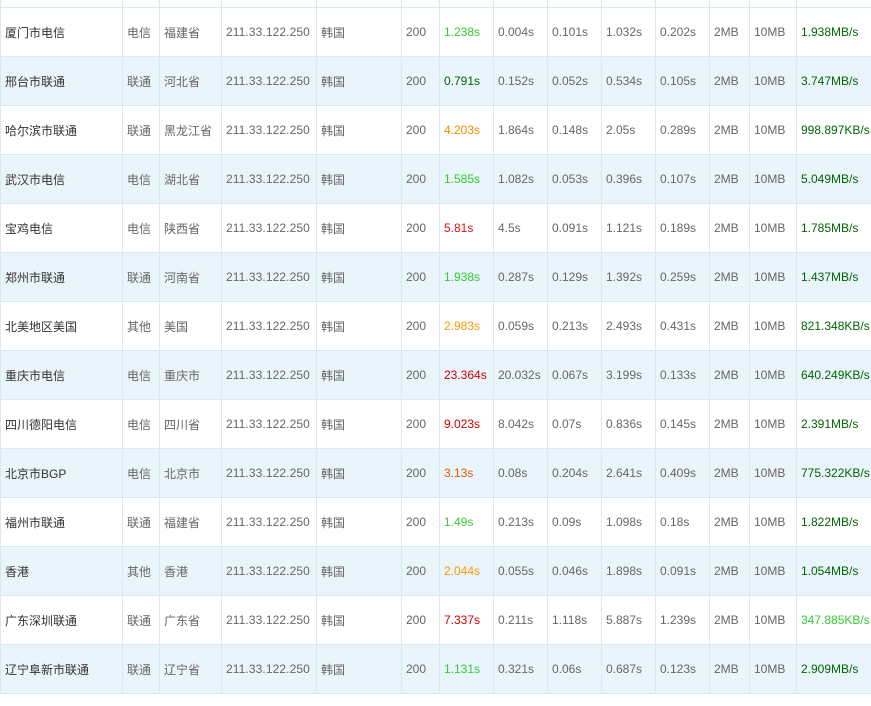 The image size is (871, 706). What do you see at coordinates (61, 571) in the screenshot?
I see `node-name-cell: 香港` at bounding box center [61, 571].